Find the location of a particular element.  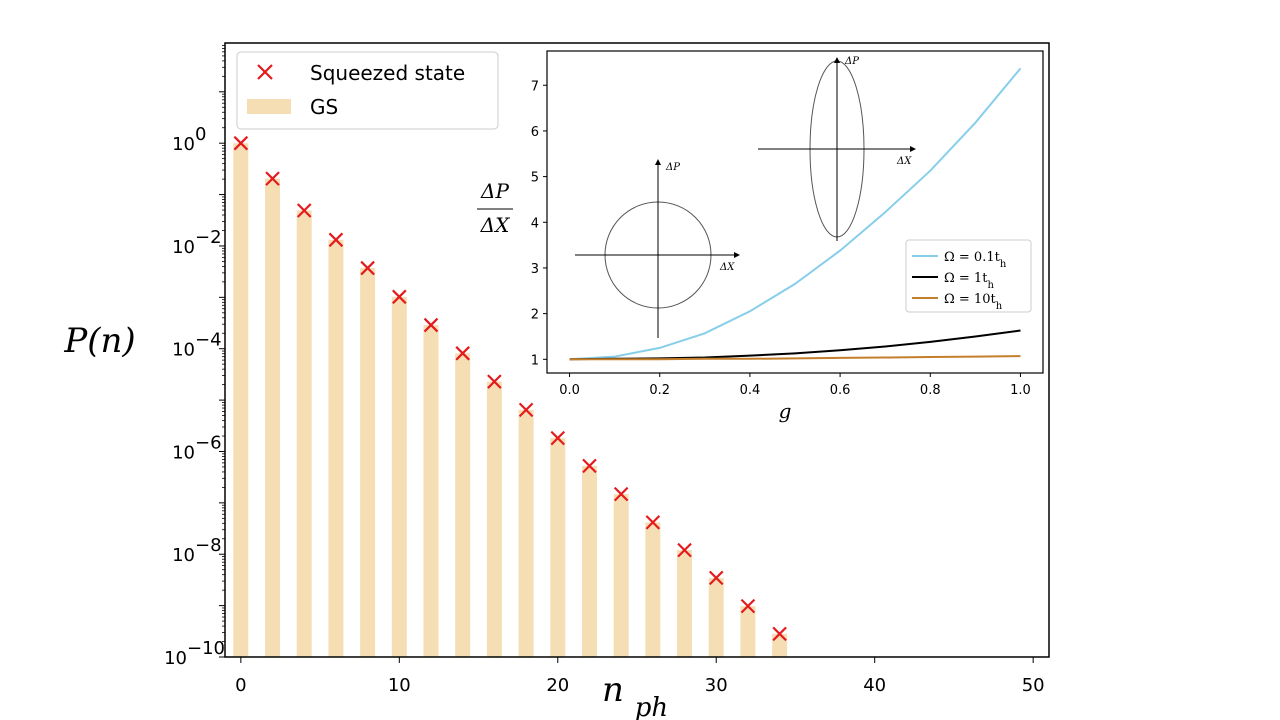

main-ylabel-text: P(n) is located at coordinates (99, 341).